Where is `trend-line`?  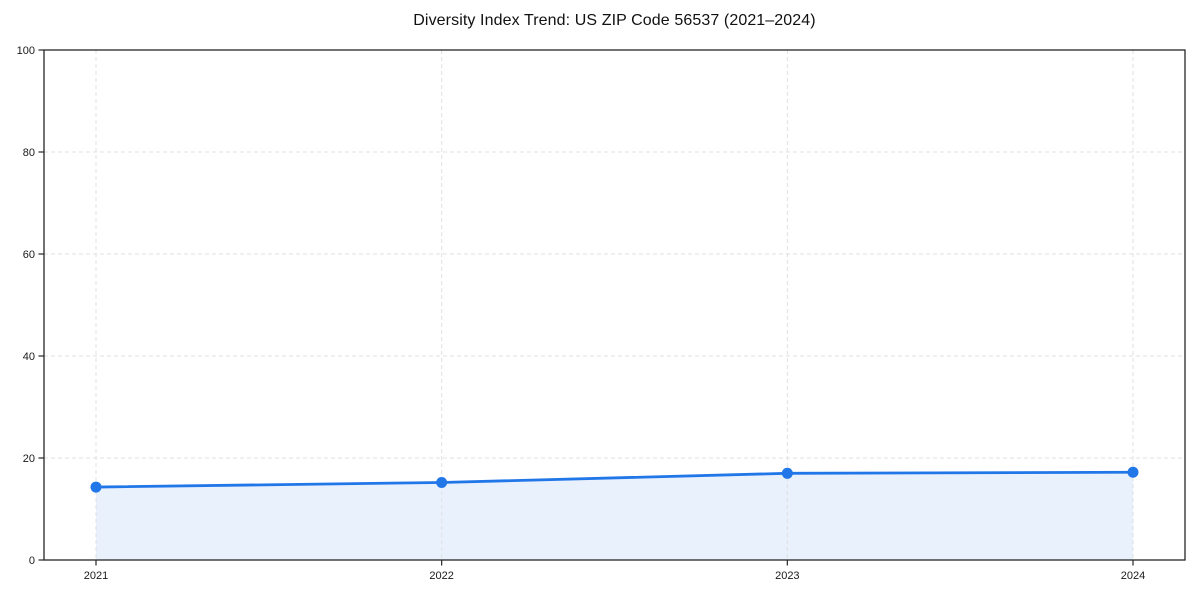
trend-line is located at coordinates (614, 479).